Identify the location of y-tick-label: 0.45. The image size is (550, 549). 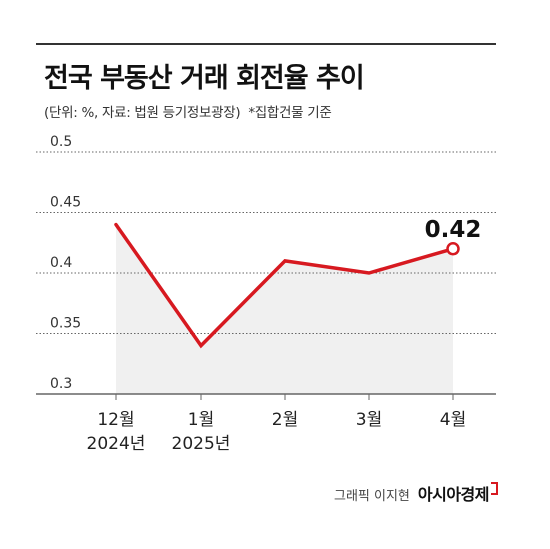
(65, 203).